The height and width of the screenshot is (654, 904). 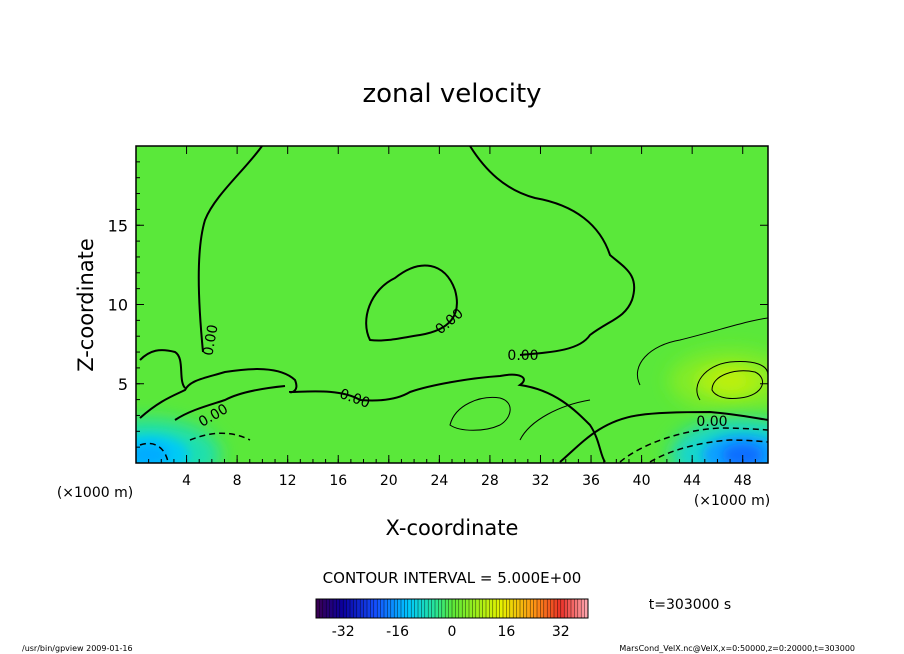 I want to click on contour-zero-right, so click(x=663, y=436).